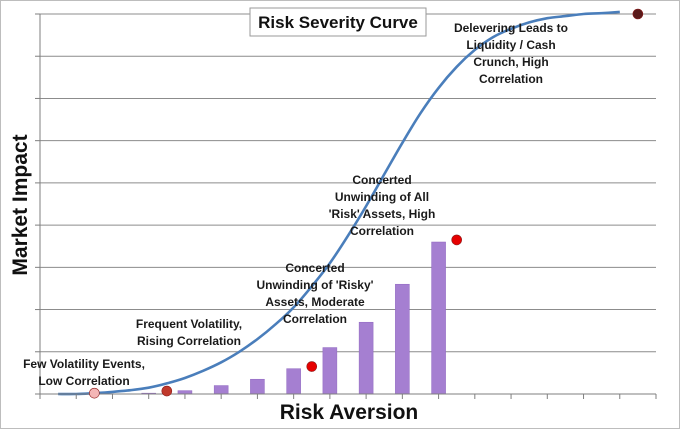 The image size is (680, 429). Describe the element at coordinates (20, 204) in the screenshot. I see `y-axis-label: Market Impact` at that location.